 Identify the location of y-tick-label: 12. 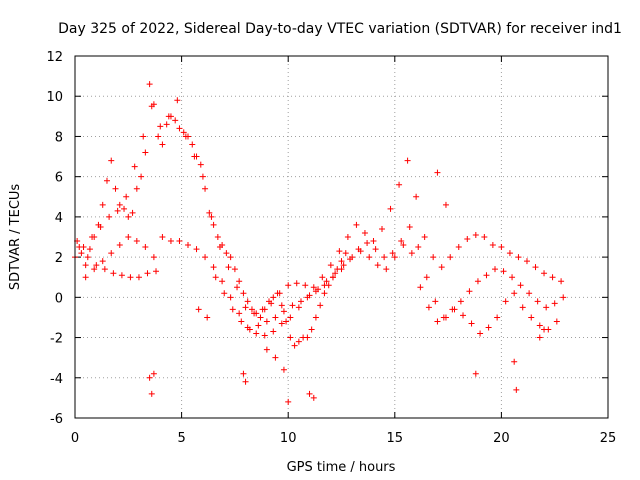
(54, 57).